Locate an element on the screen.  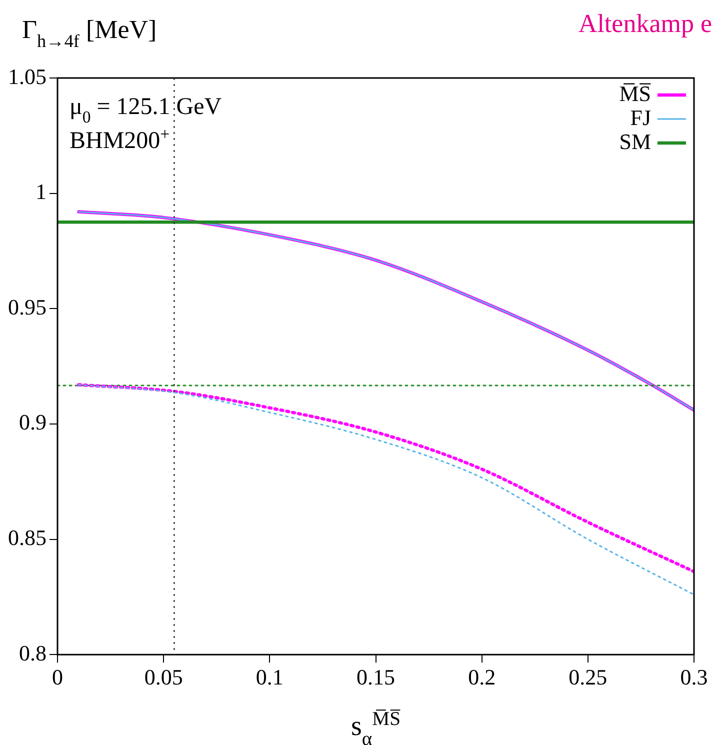
legend-label: SM is located at coordinates (635, 141).